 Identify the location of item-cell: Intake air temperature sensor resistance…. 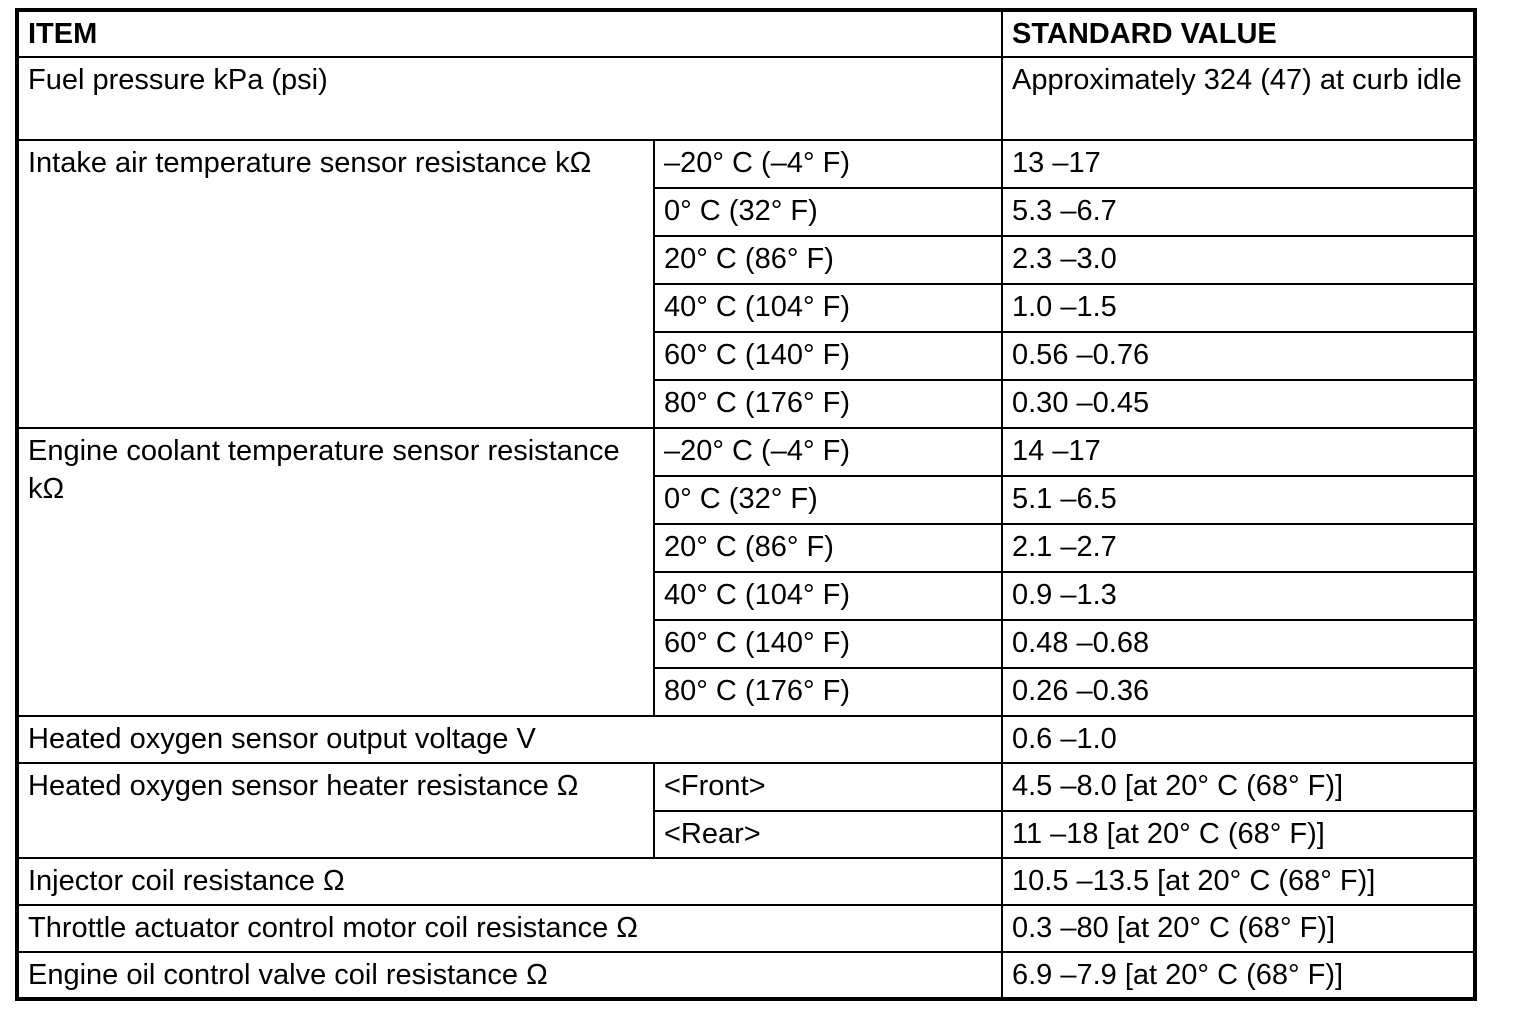
(335, 284).